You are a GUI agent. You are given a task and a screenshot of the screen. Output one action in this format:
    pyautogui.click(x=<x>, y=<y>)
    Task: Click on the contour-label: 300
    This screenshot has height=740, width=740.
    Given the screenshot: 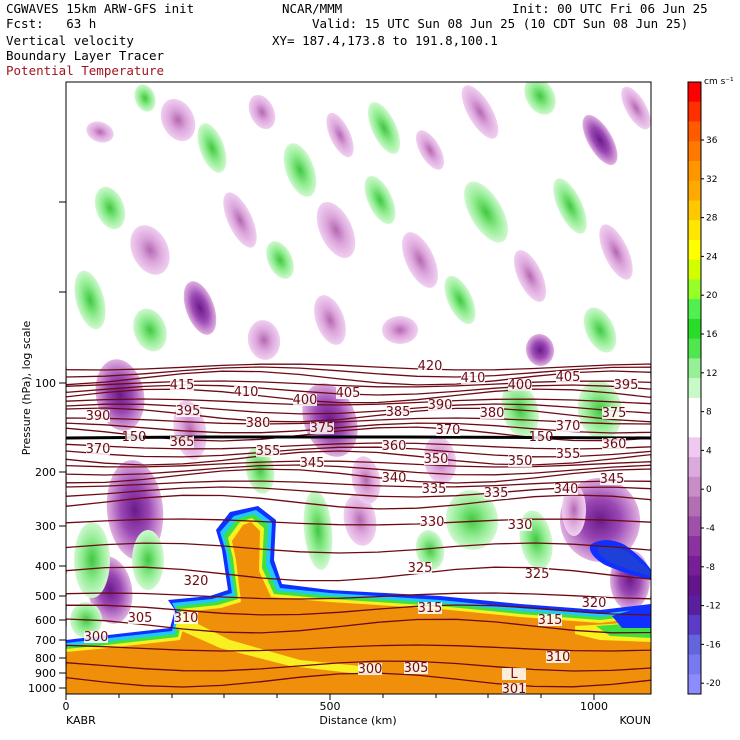 What is the action you would take?
    pyautogui.click(x=96, y=637)
    